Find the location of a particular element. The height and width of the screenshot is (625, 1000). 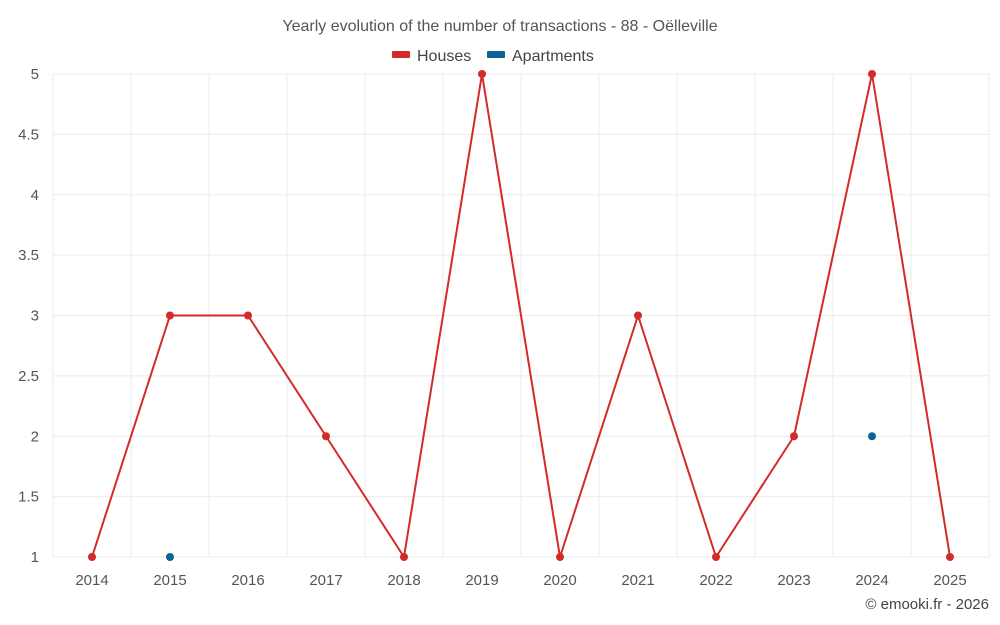

legend: Houses Apartments is located at coordinates (493, 56).